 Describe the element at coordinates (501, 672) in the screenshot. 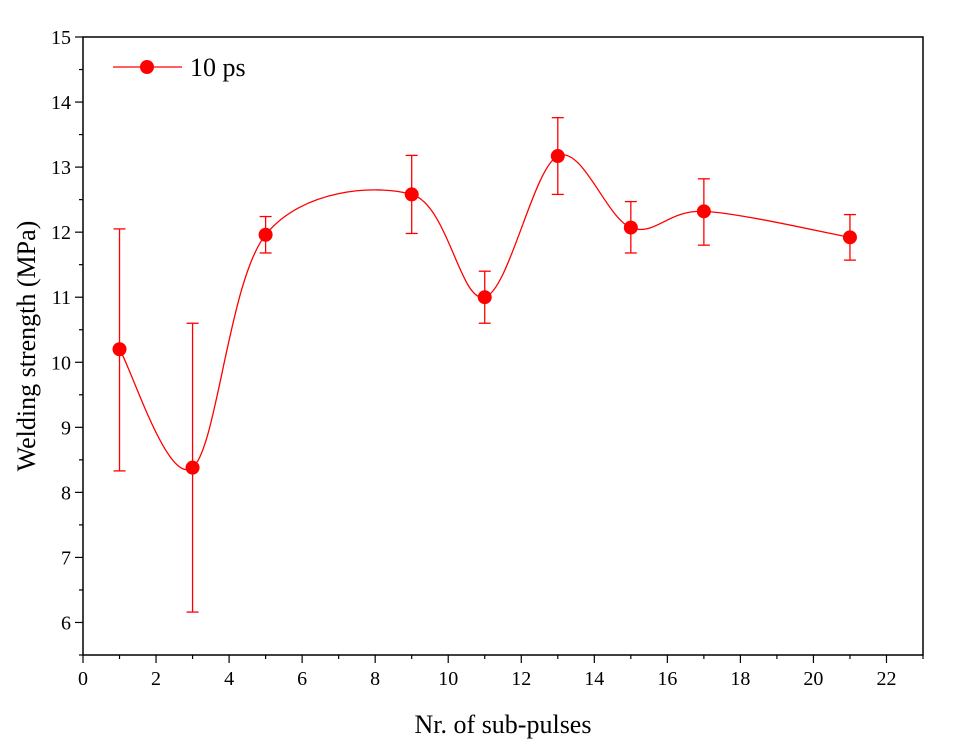

I see `x-axis-ticks: 0 2 4 6 8 10 12 14 16 18 20 22` at that location.